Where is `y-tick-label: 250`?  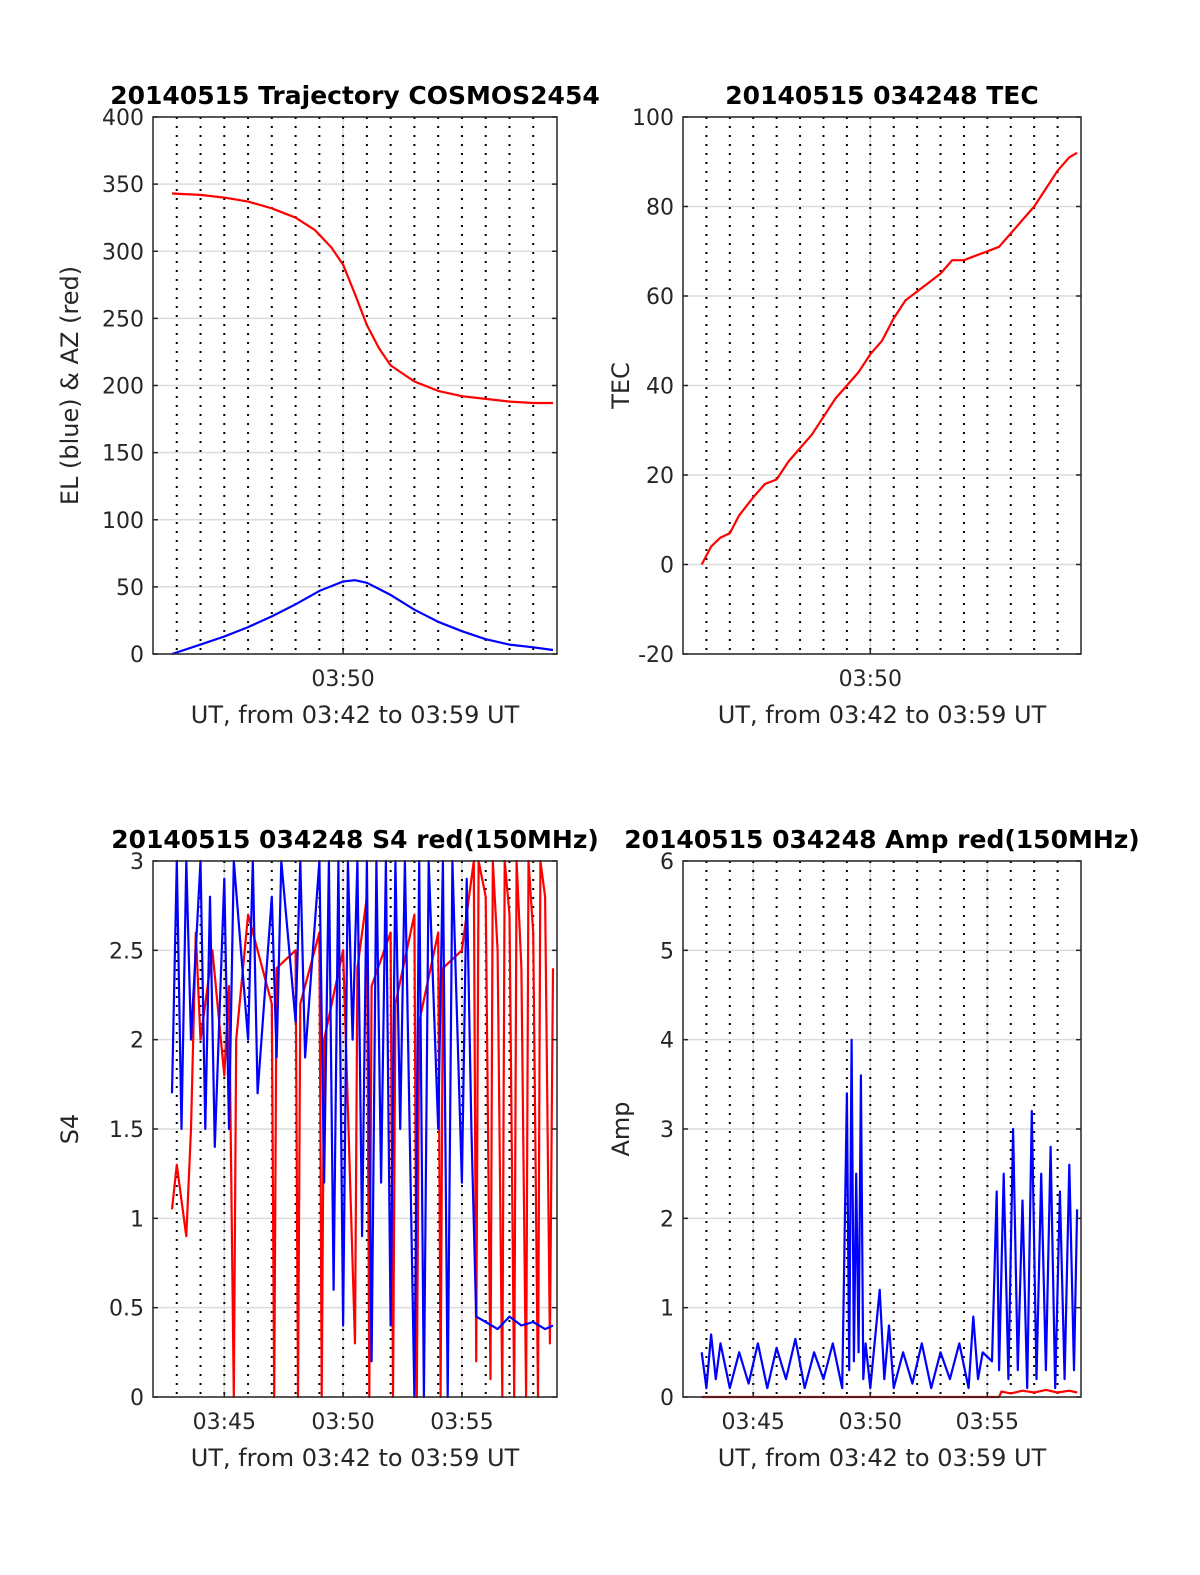 y-tick-label: 250 is located at coordinates (123, 319).